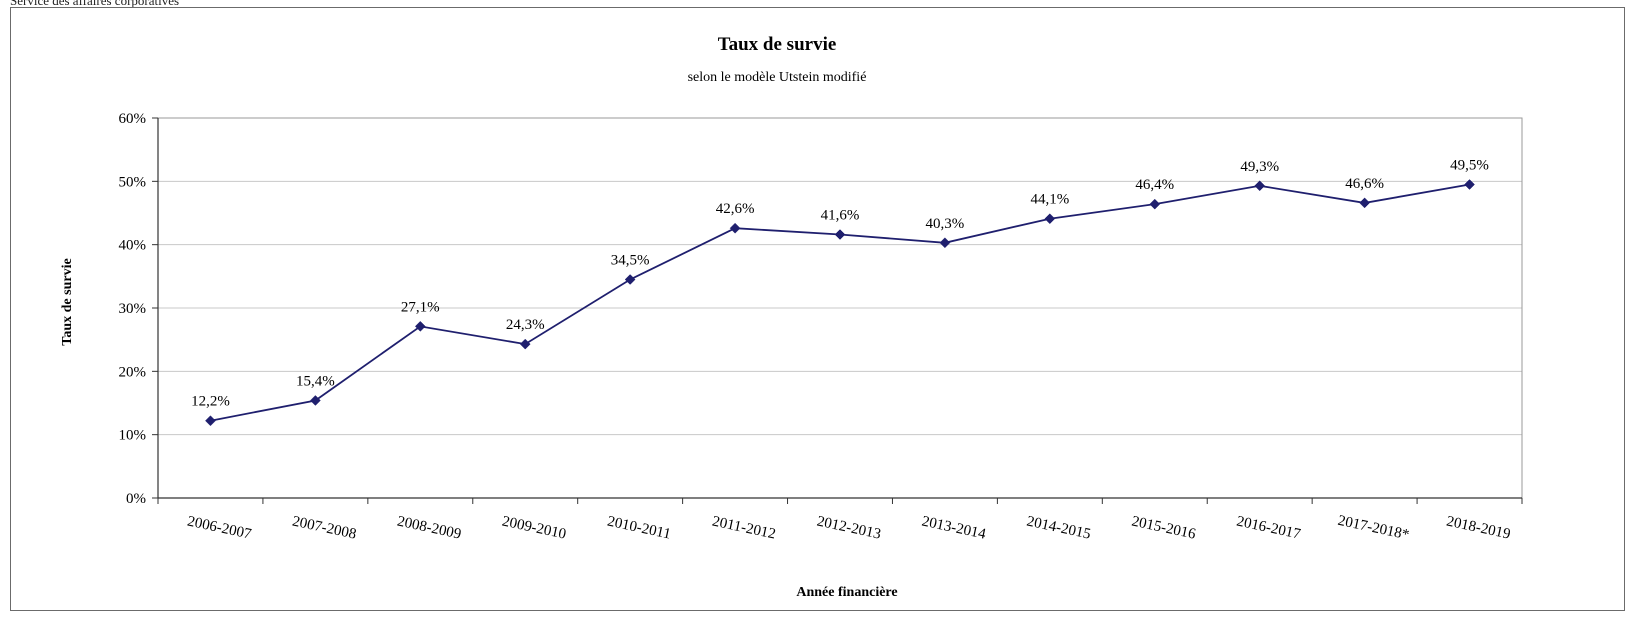 Image resolution: width=1637 pixels, height=626 pixels. Describe the element at coordinates (639, 528) in the screenshot. I see `x-tick-label: 2010-2011` at that location.